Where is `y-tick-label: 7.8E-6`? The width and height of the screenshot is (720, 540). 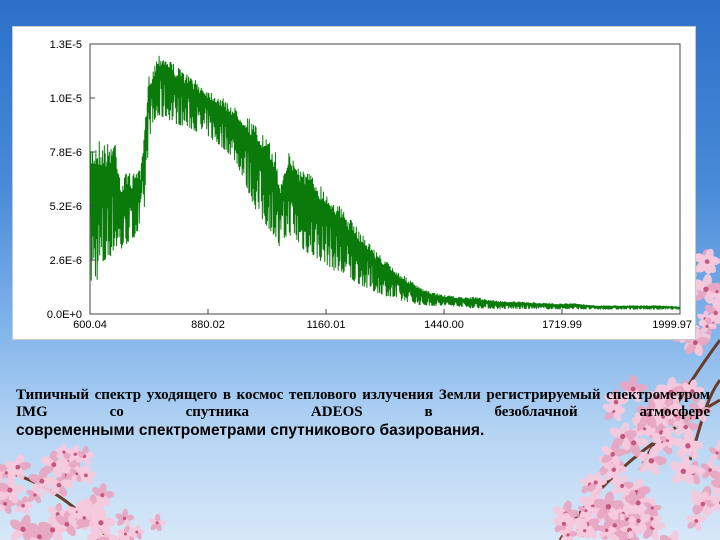
y-tick-label: 7.8E-6 is located at coordinates (66, 153).